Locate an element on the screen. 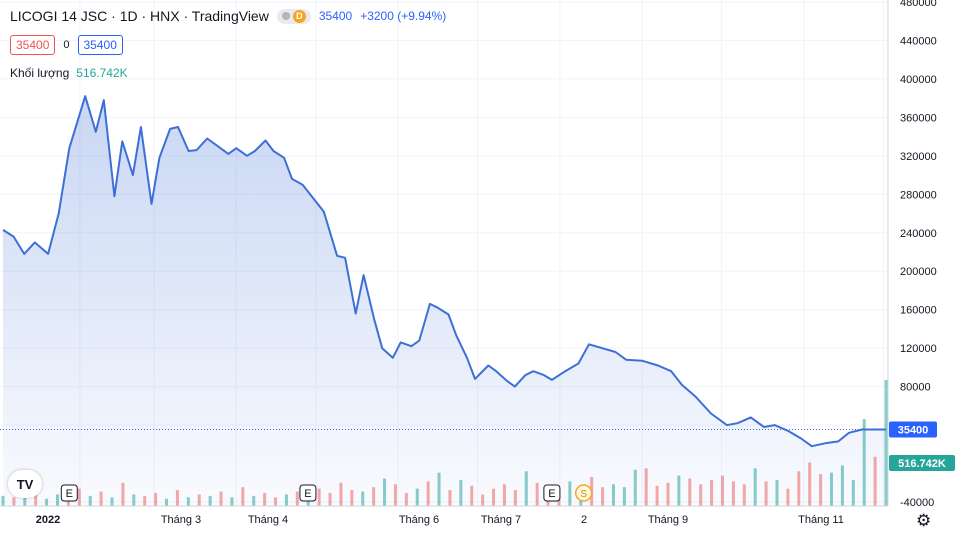  y-tick-label: 360000 is located at coordinates (918, 118).